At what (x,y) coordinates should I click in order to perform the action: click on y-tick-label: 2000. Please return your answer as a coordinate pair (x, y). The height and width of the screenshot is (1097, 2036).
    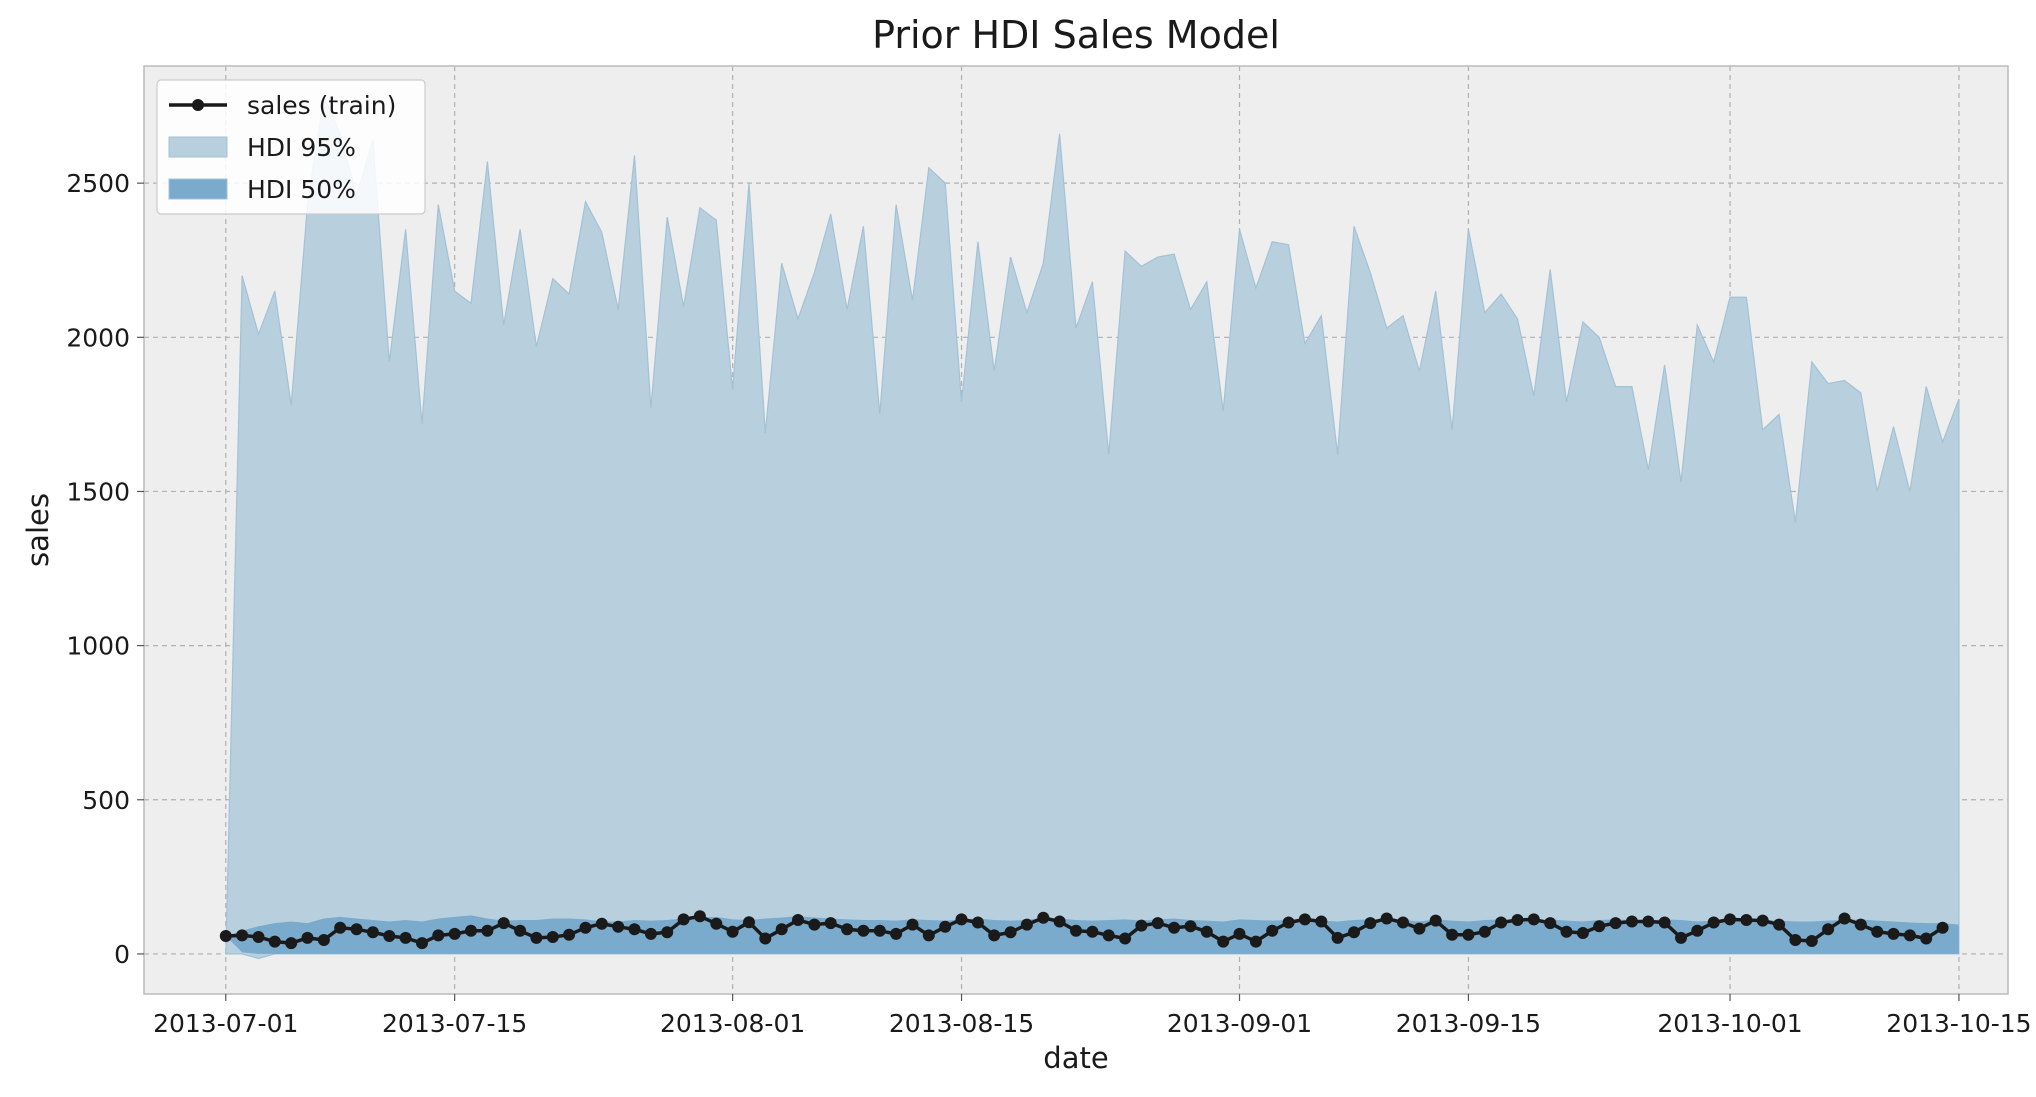
    Looking at the image, I should click on (98, 337).